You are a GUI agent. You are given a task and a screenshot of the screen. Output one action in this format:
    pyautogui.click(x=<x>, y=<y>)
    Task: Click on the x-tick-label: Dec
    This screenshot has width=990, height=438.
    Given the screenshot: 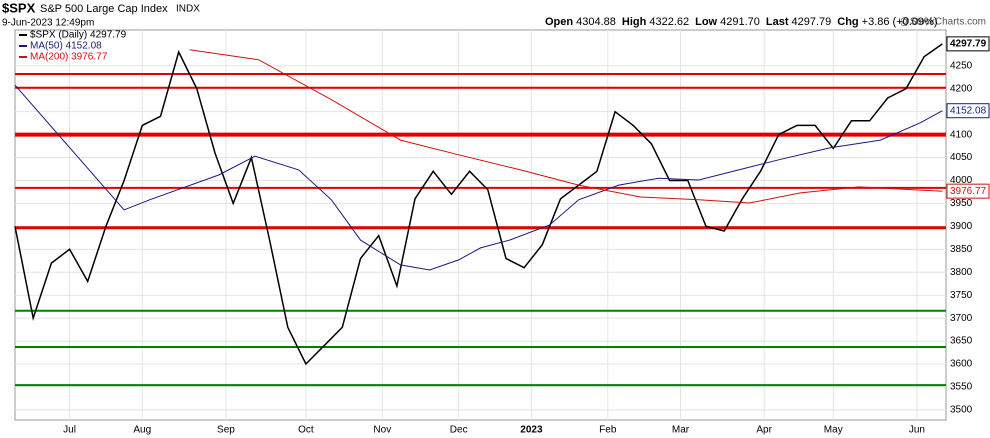 What is the action you would take?
    pyautogui.click(x=459, y=430)
    